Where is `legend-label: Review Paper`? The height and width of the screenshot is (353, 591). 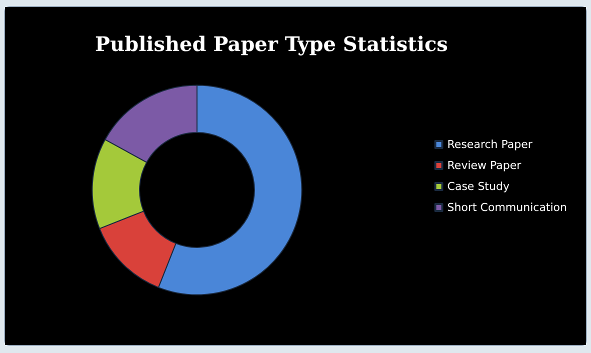
legend-label: Review Paper is located at coordinates (484, 165).